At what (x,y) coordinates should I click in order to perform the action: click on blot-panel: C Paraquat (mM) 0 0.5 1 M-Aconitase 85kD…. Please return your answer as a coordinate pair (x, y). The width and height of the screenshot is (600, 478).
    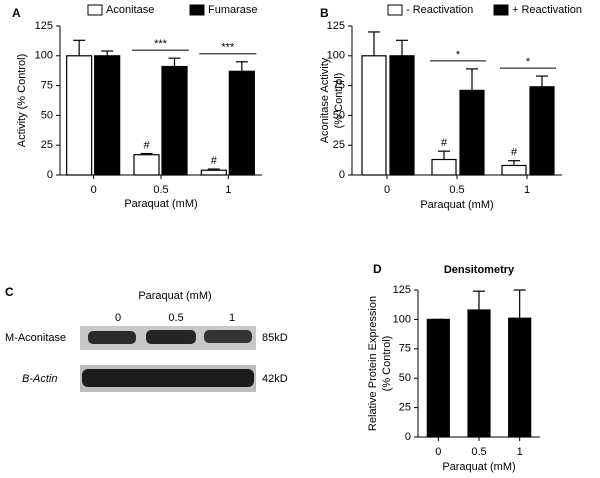
    Looking at the image, I should click on (146, 338).